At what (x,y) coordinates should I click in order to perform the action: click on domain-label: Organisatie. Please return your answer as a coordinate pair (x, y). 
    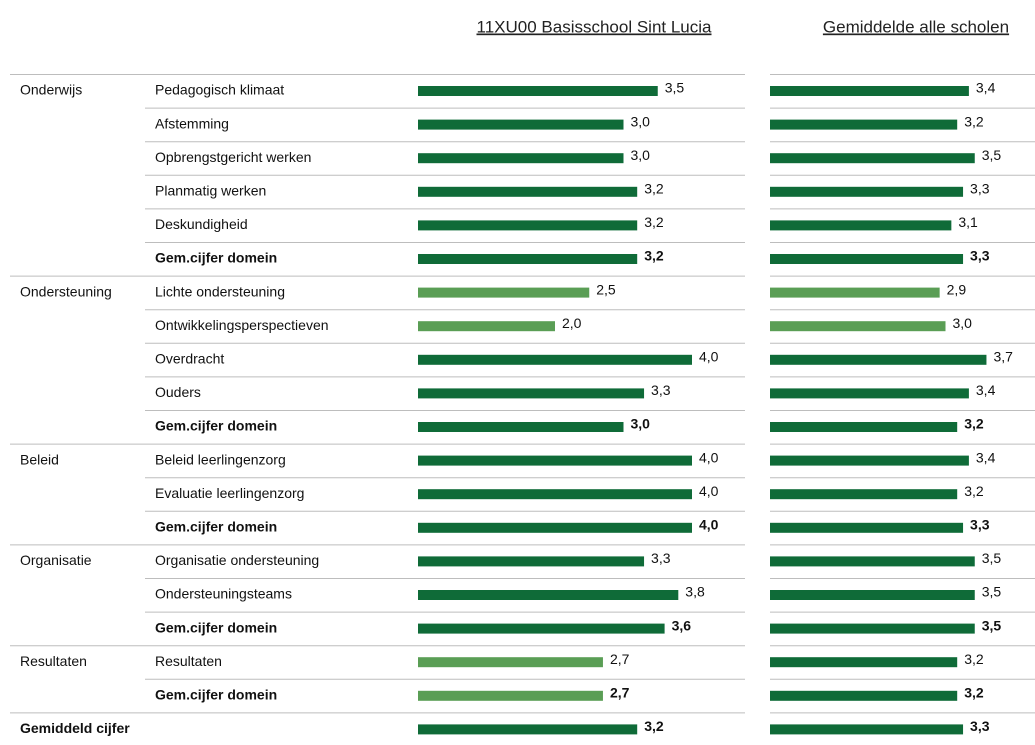
    Looking at the image, I should click on (56, 560).